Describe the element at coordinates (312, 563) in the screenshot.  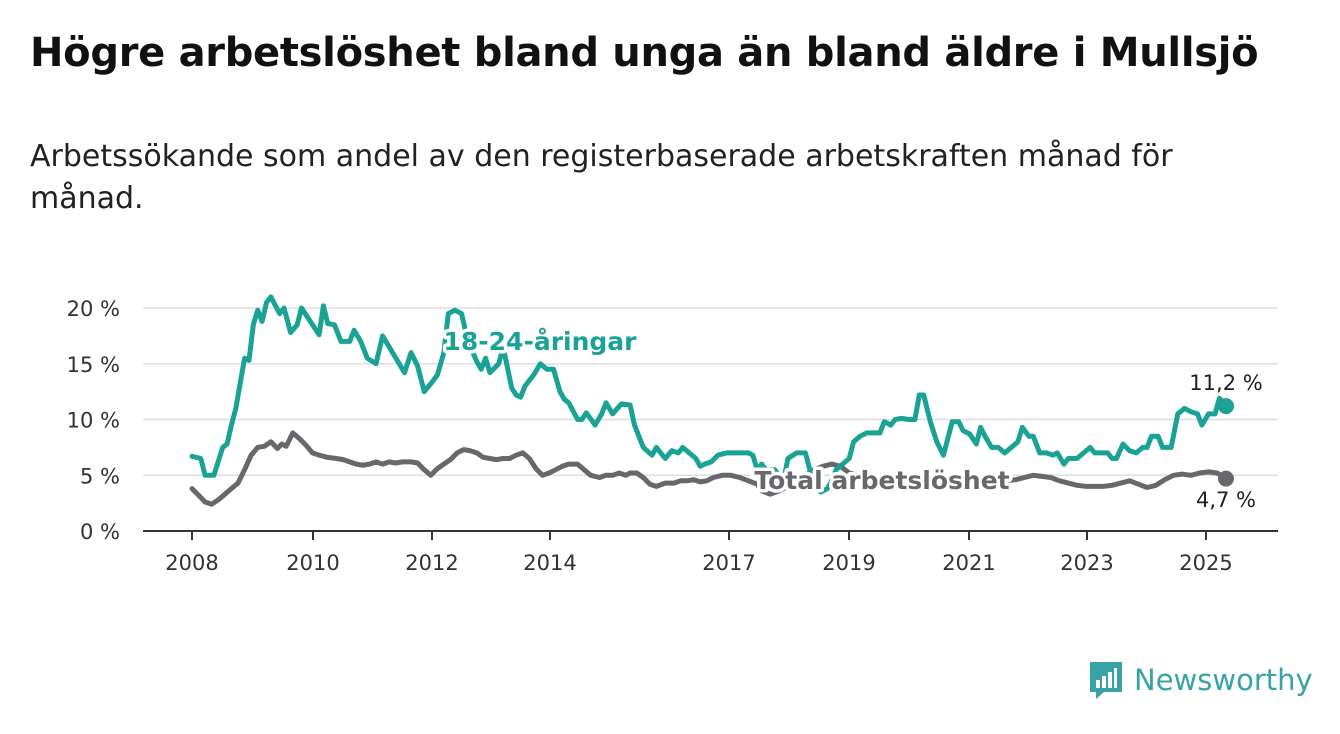
I see `x-tick-label: 2010` at that location.